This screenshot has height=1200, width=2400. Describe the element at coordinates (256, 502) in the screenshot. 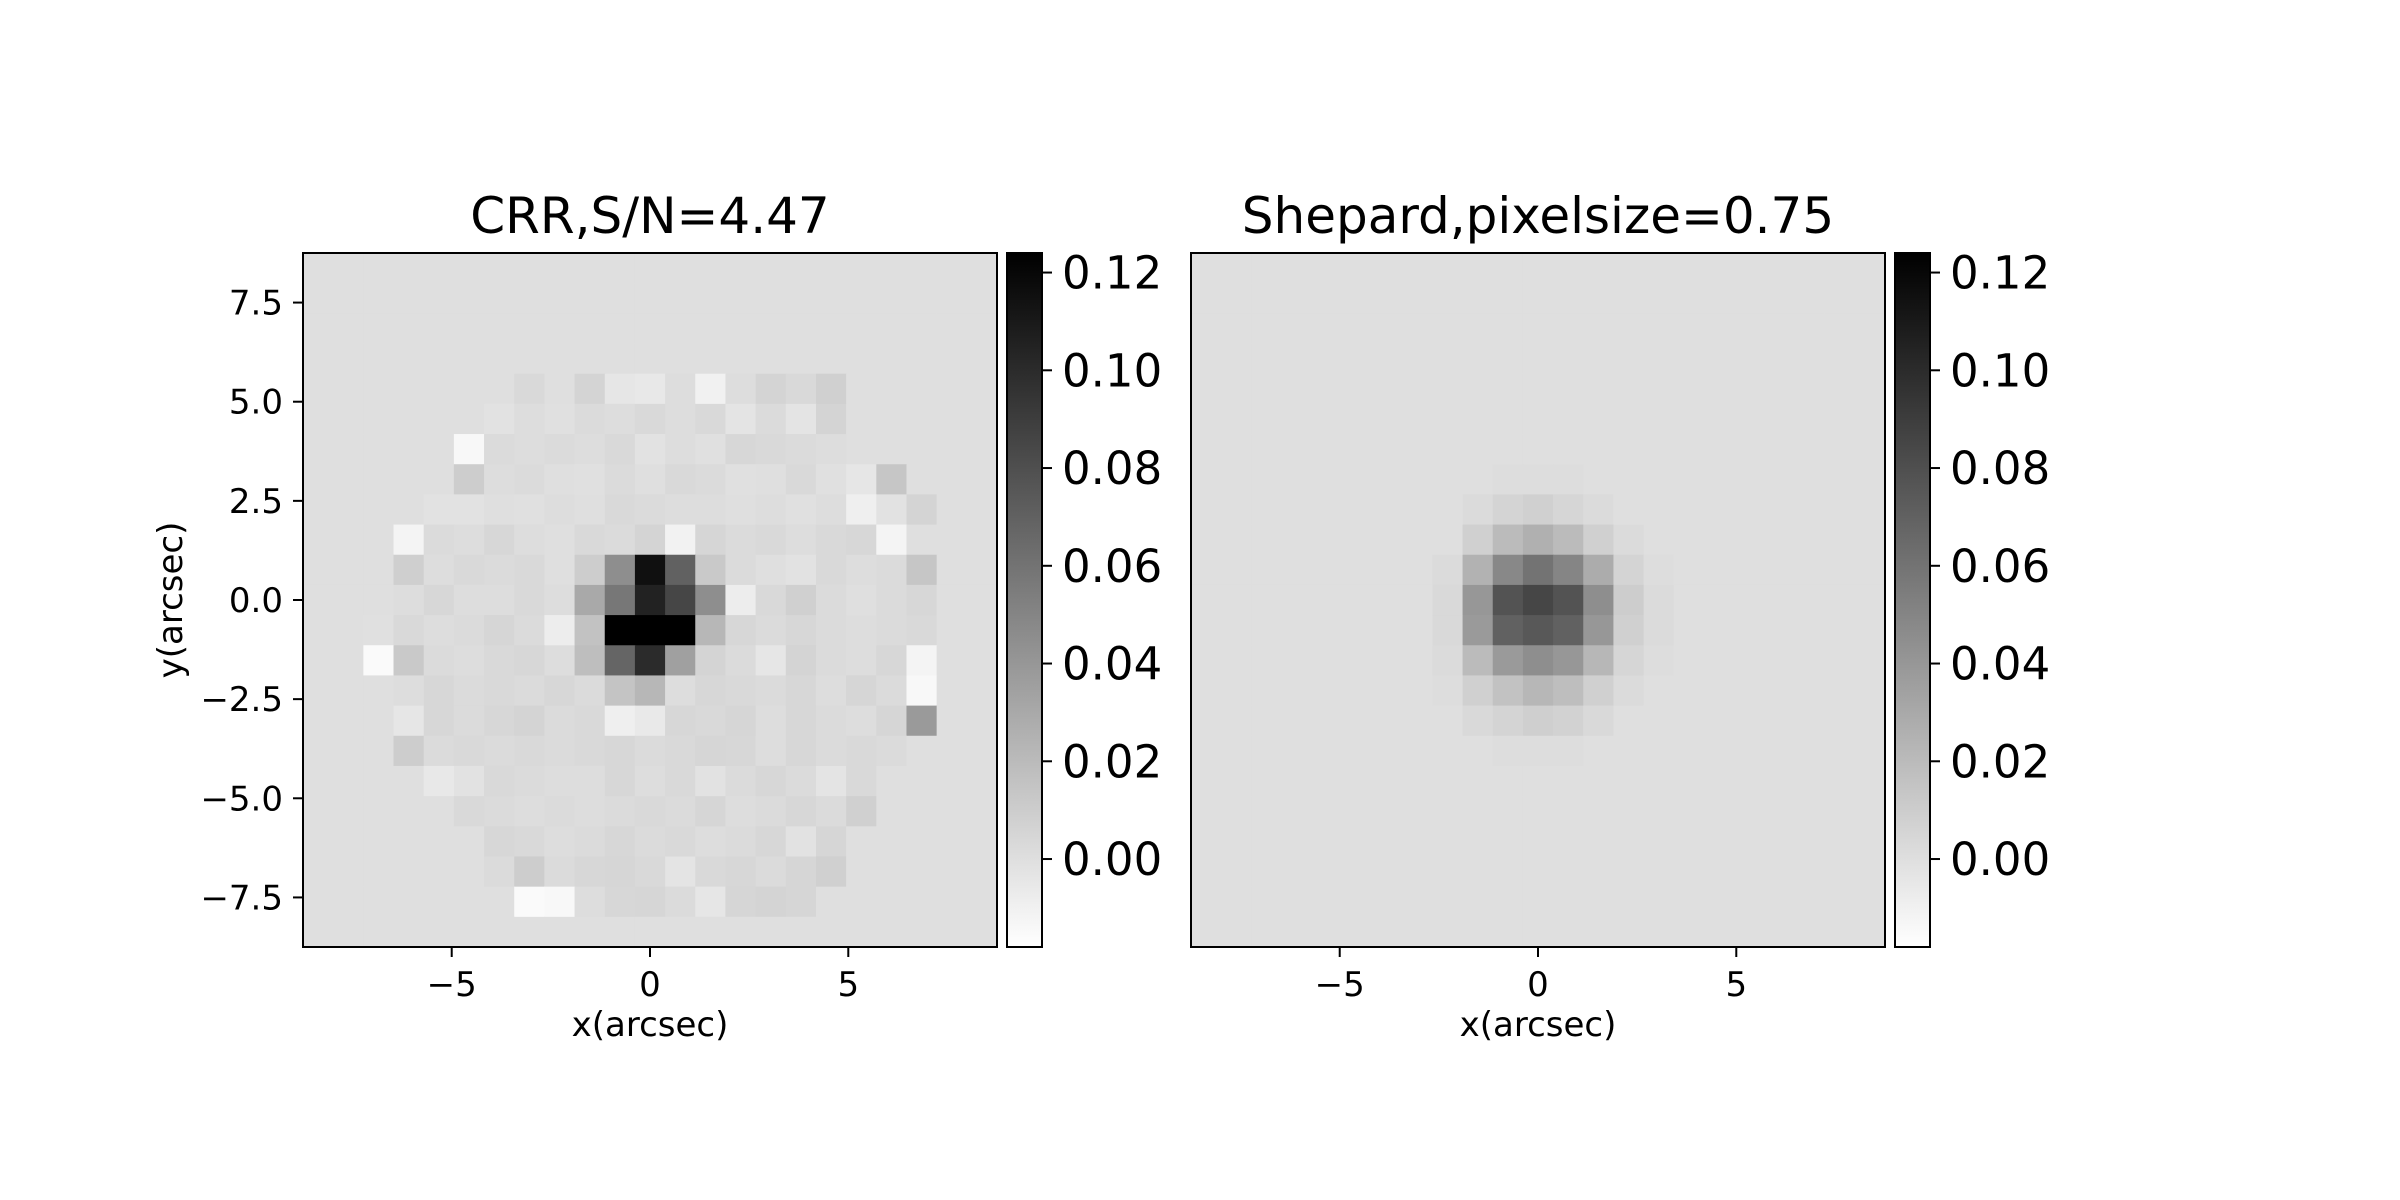

I see `y-tick-label: 2.5` at that location.